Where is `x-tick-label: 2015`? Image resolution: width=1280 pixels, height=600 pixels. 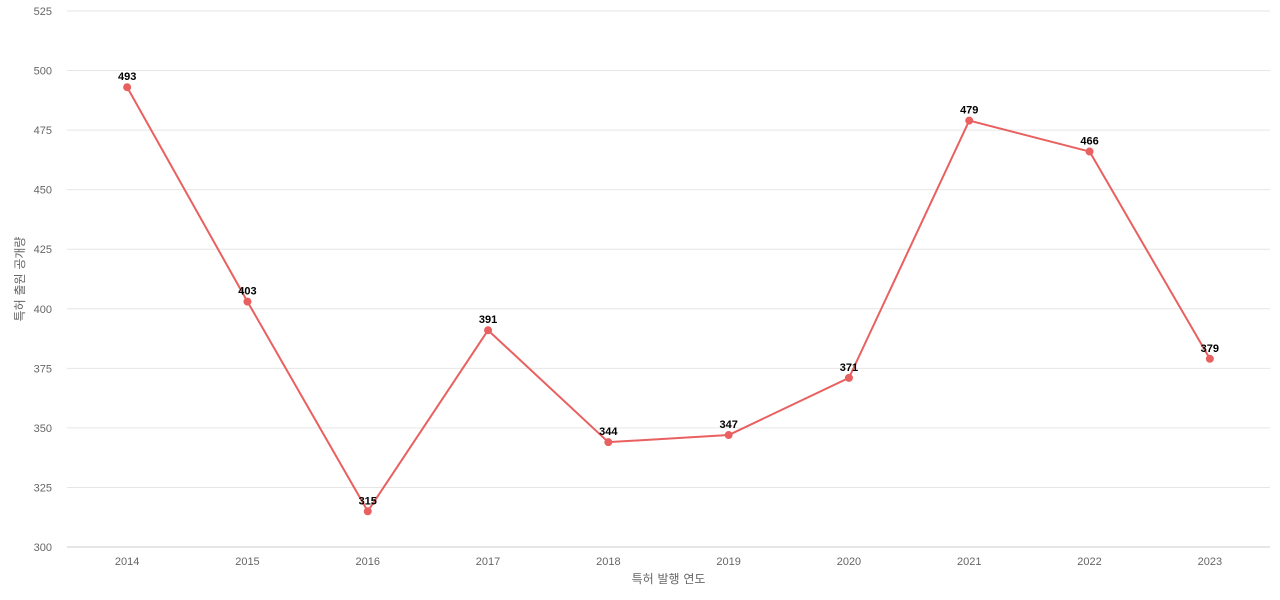 x-tick-label: 2015 is located at coordinates (247, 562).